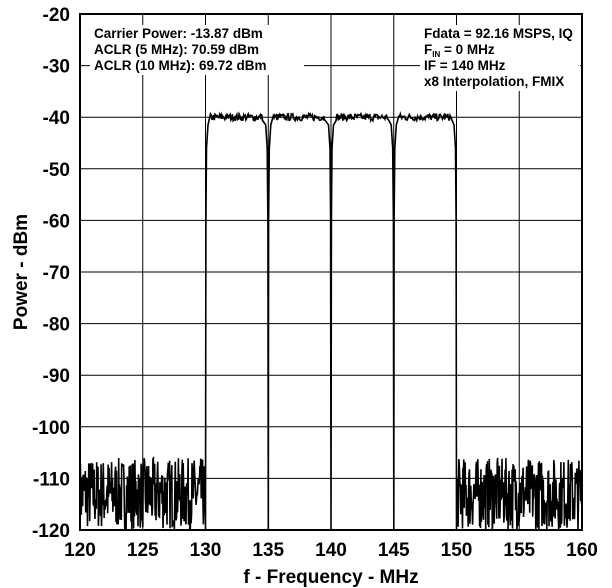 The height and width of the screenshot is (588, 612). Describe the element at coordinates (56, 376) in the screenshot. I see `y-tick-label: -90` at that location.